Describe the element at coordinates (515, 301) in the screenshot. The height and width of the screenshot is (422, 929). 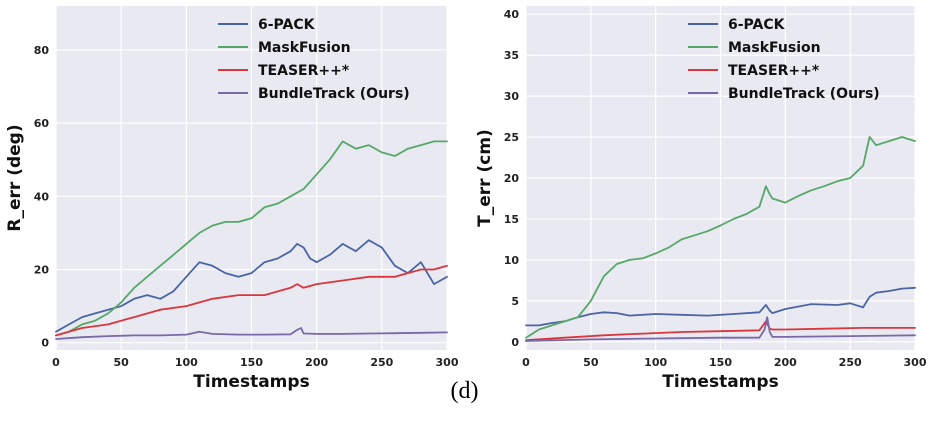
I see `y-tick-label: 5` at that location.